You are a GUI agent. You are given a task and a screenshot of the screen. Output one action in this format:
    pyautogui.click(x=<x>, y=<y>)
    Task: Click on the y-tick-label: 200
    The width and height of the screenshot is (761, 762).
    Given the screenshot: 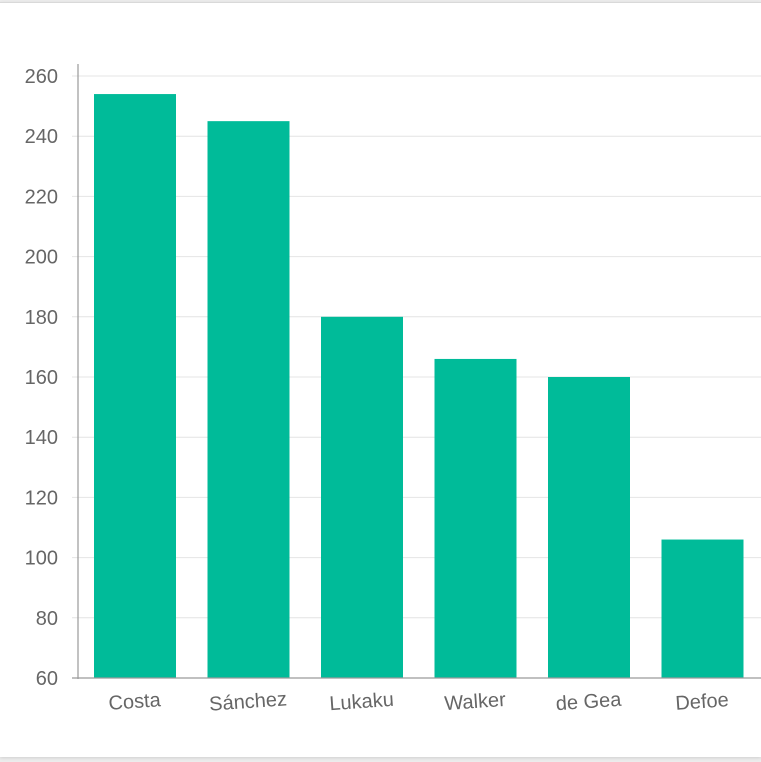 What is the action you would take?
    pyautogui.click(x=41, y=258)
    